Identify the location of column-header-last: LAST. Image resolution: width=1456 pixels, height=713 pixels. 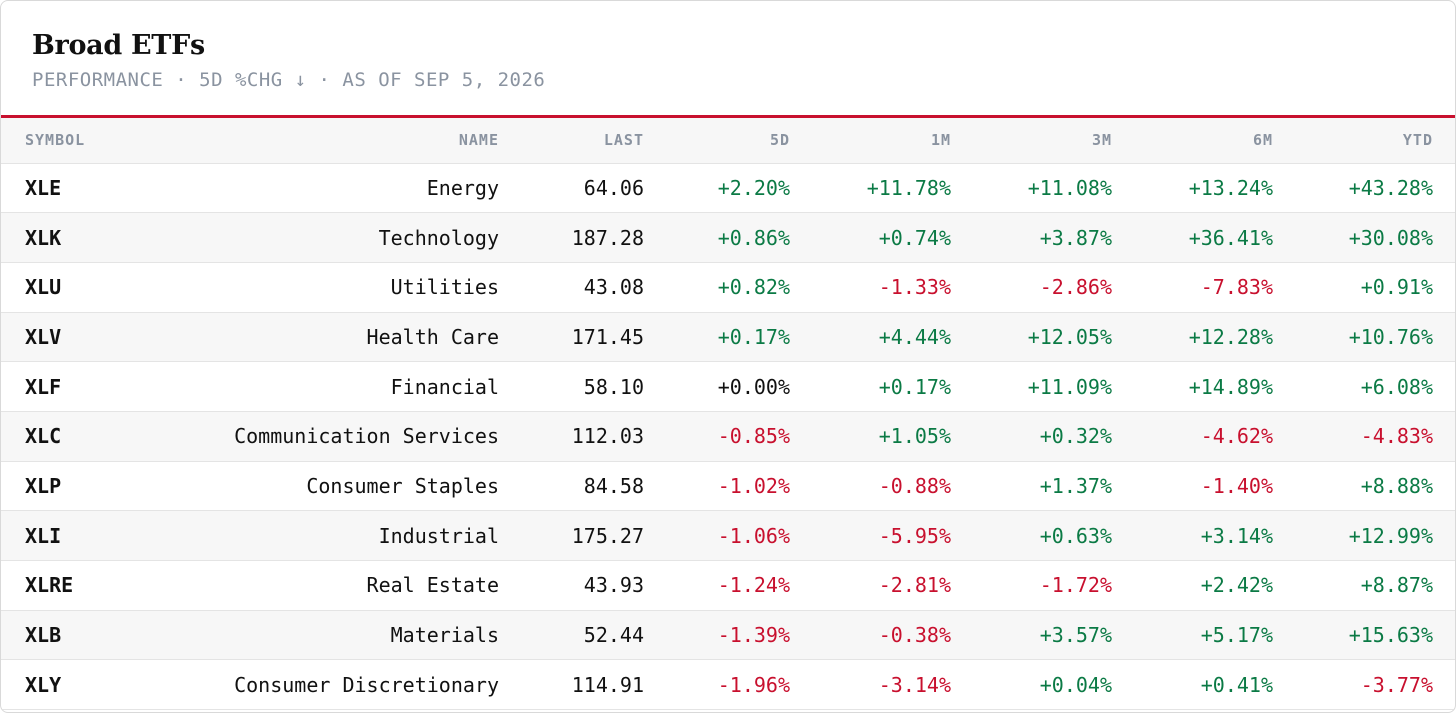
(571, 141).